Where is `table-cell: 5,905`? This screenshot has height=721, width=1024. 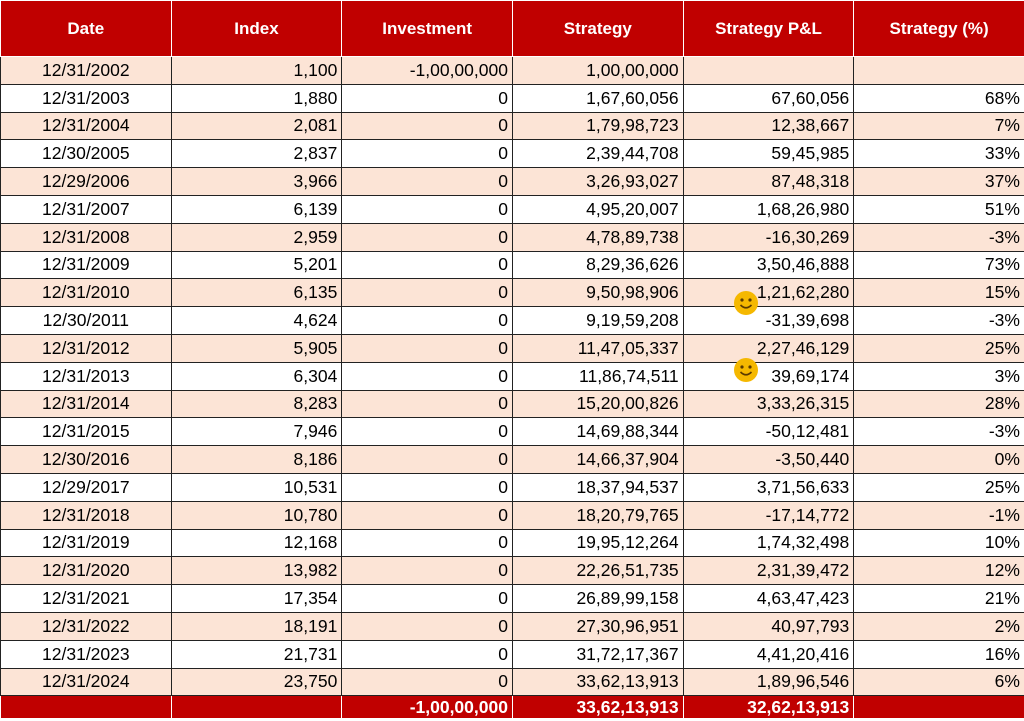
table-cell: 5,905 is located at coordinates (256, 348).